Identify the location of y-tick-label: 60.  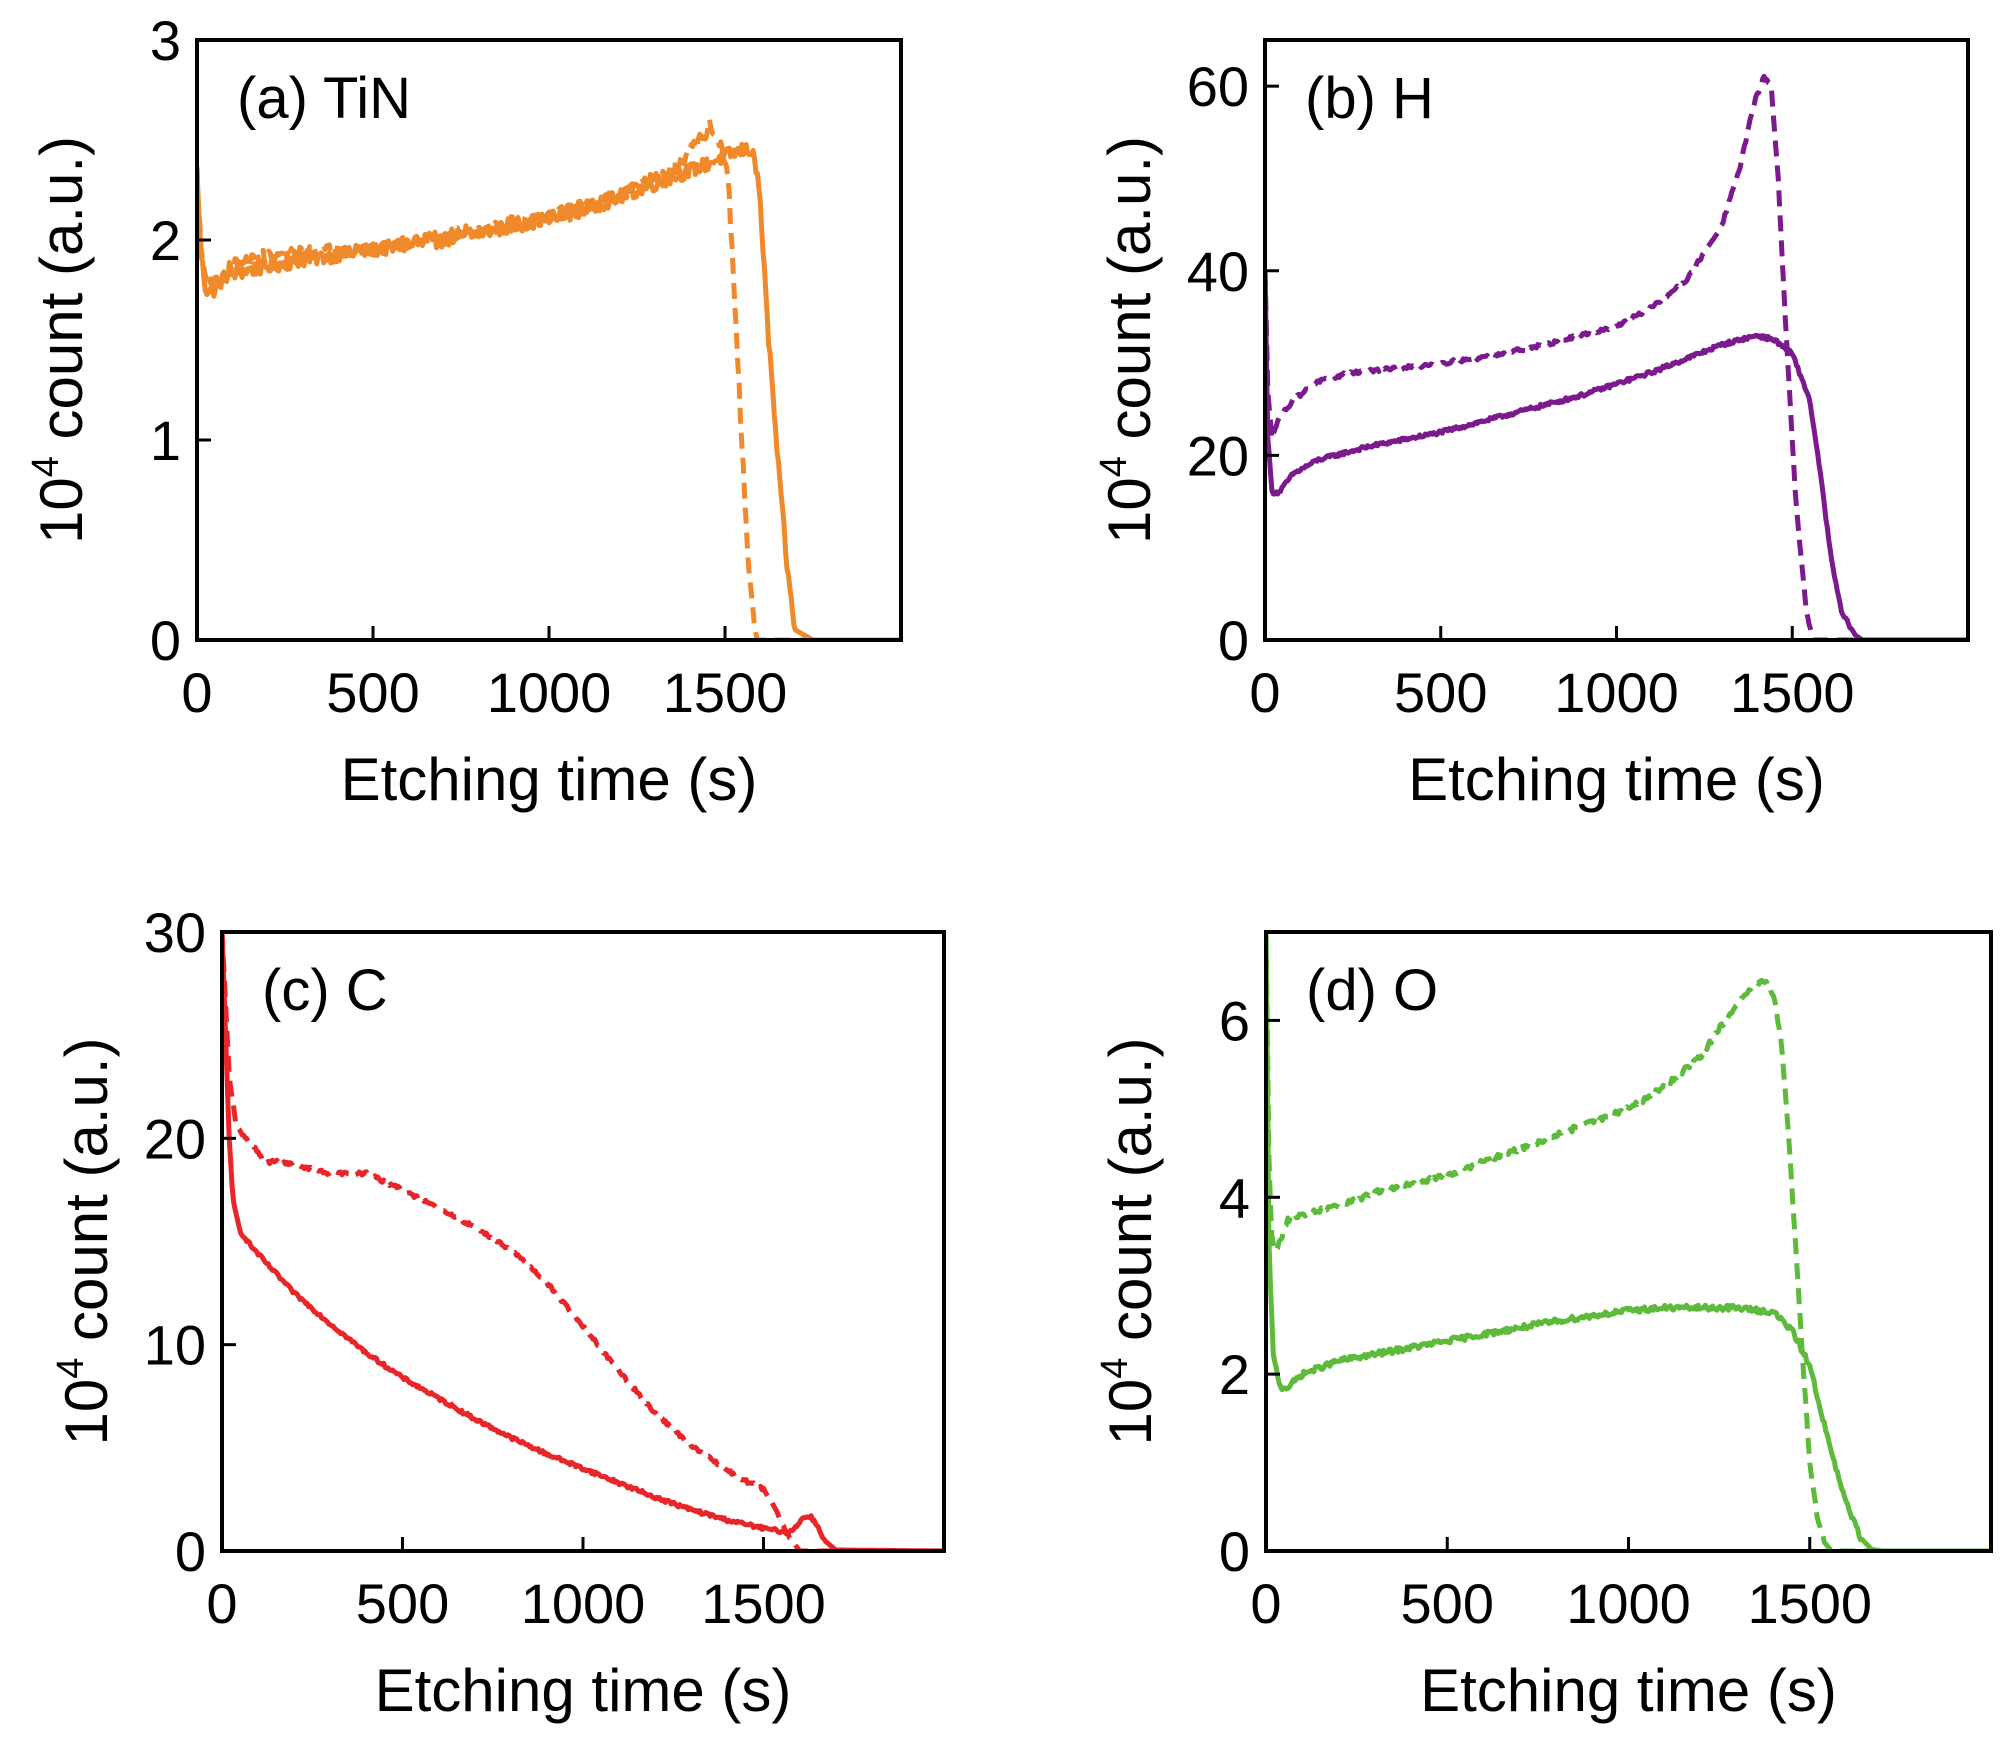
(1218, 86).